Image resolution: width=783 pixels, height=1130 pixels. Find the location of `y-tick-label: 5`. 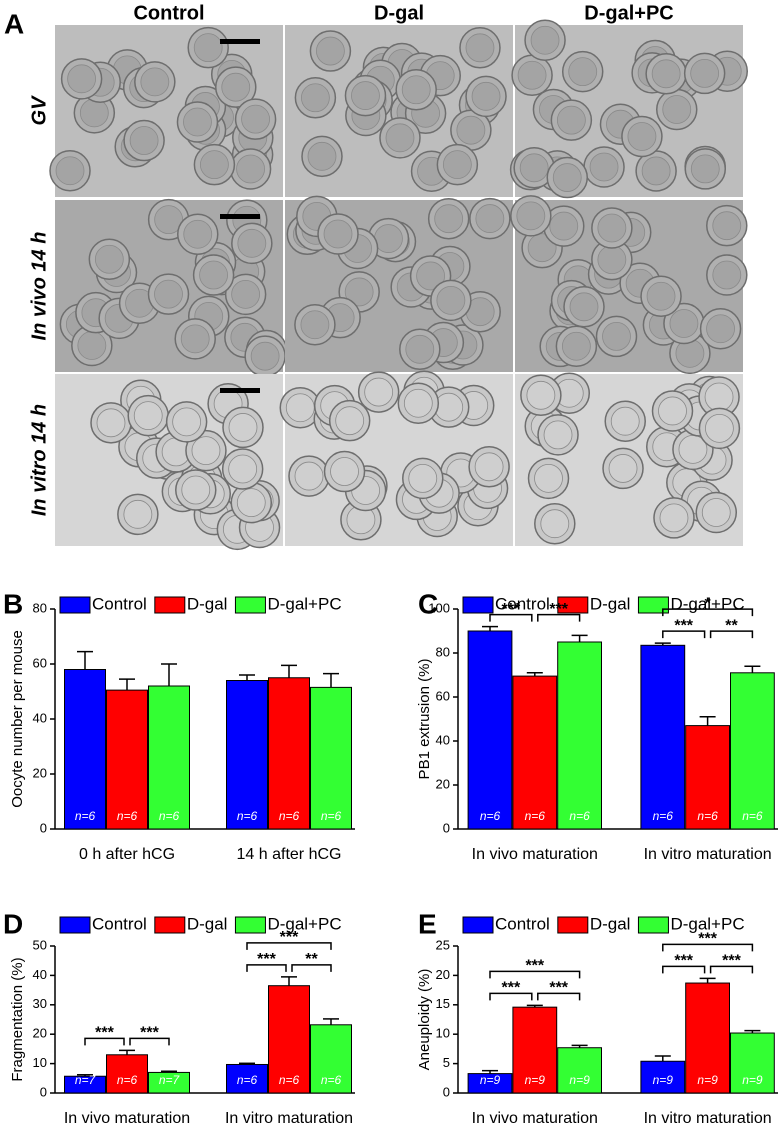

y-tick-label: 5 is located at coordinates (446, 1062).